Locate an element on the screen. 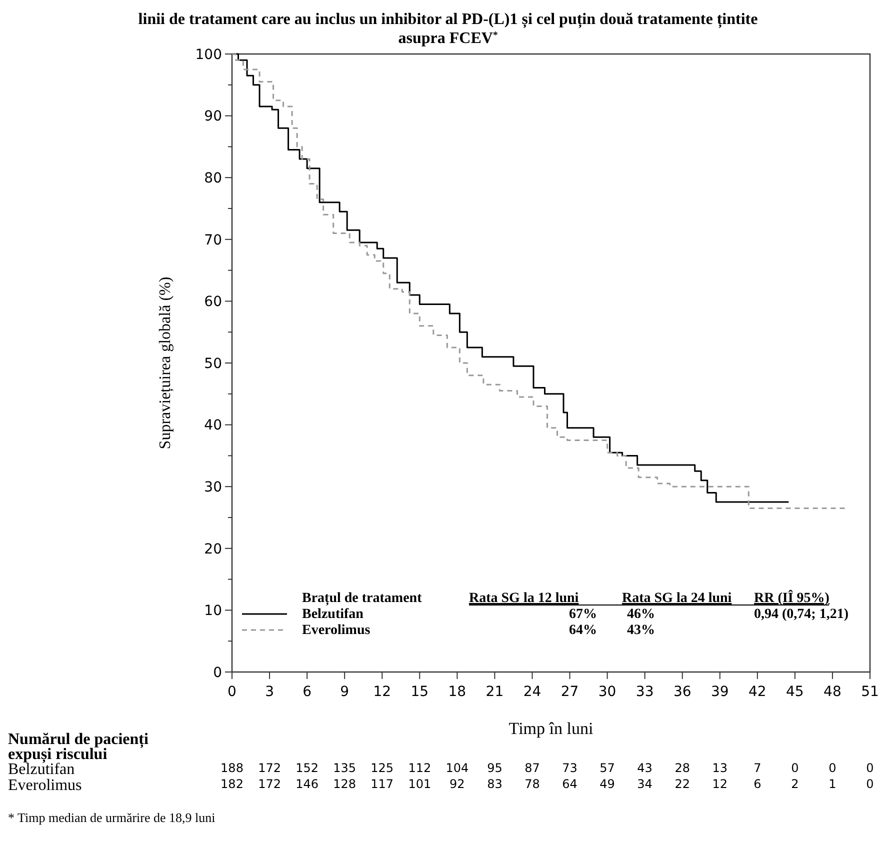 This screenshot has width=896, height=853. x-tick-label: 33 is located at coordinates (645, 692).